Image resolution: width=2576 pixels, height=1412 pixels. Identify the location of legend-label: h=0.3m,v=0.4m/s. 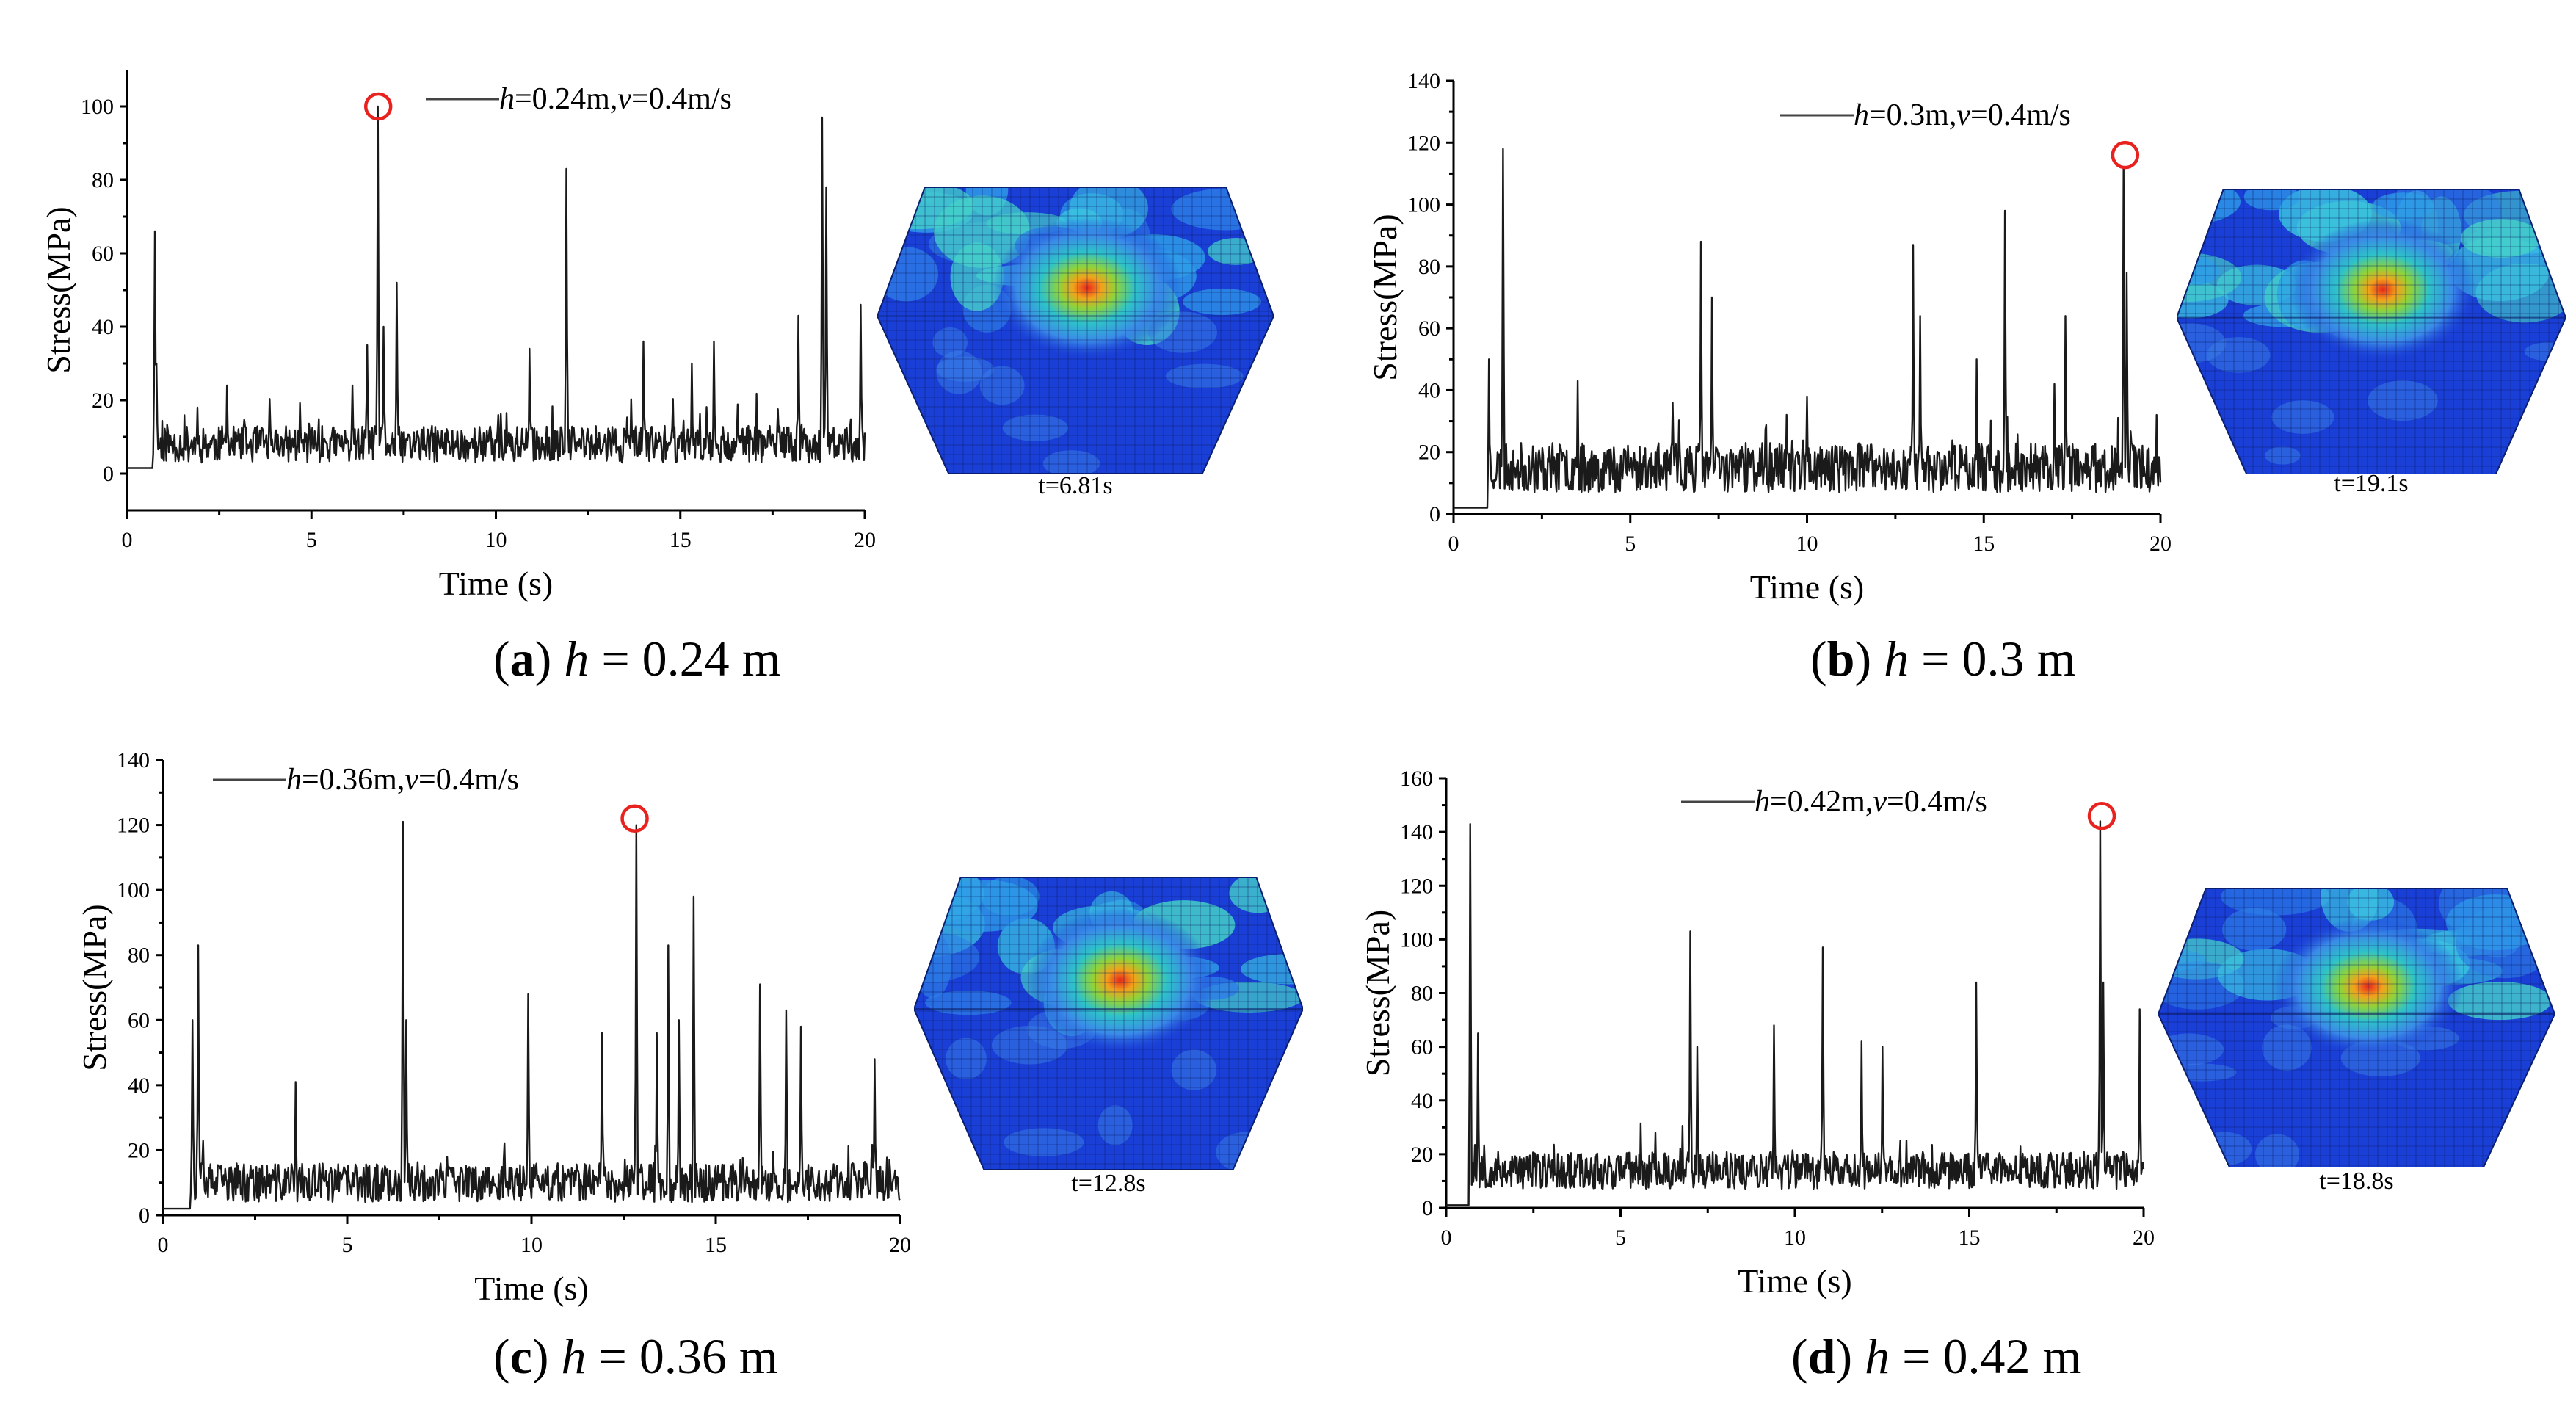
(1962, 115).